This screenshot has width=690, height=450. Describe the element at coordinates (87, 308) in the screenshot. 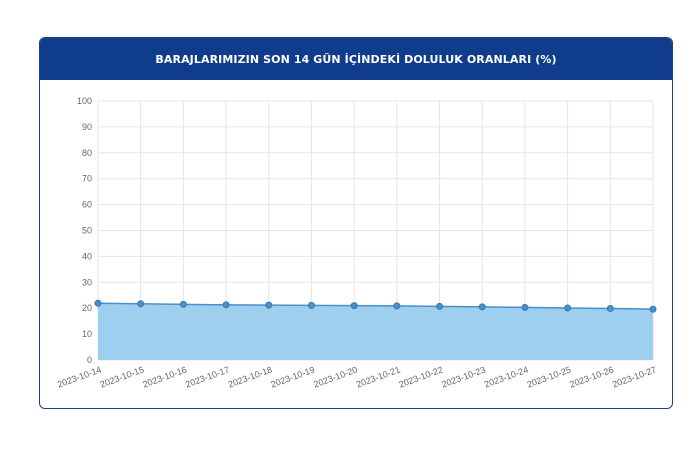

I see `y-tick-label: 20` at that location.